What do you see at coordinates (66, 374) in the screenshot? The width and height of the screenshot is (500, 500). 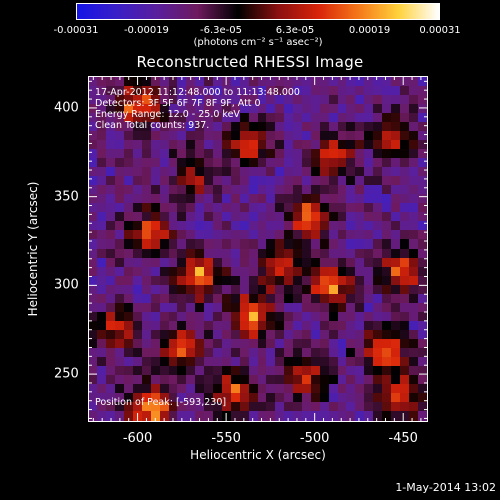 I see `y-tick-label: 250` at bounding box center [66, 374].